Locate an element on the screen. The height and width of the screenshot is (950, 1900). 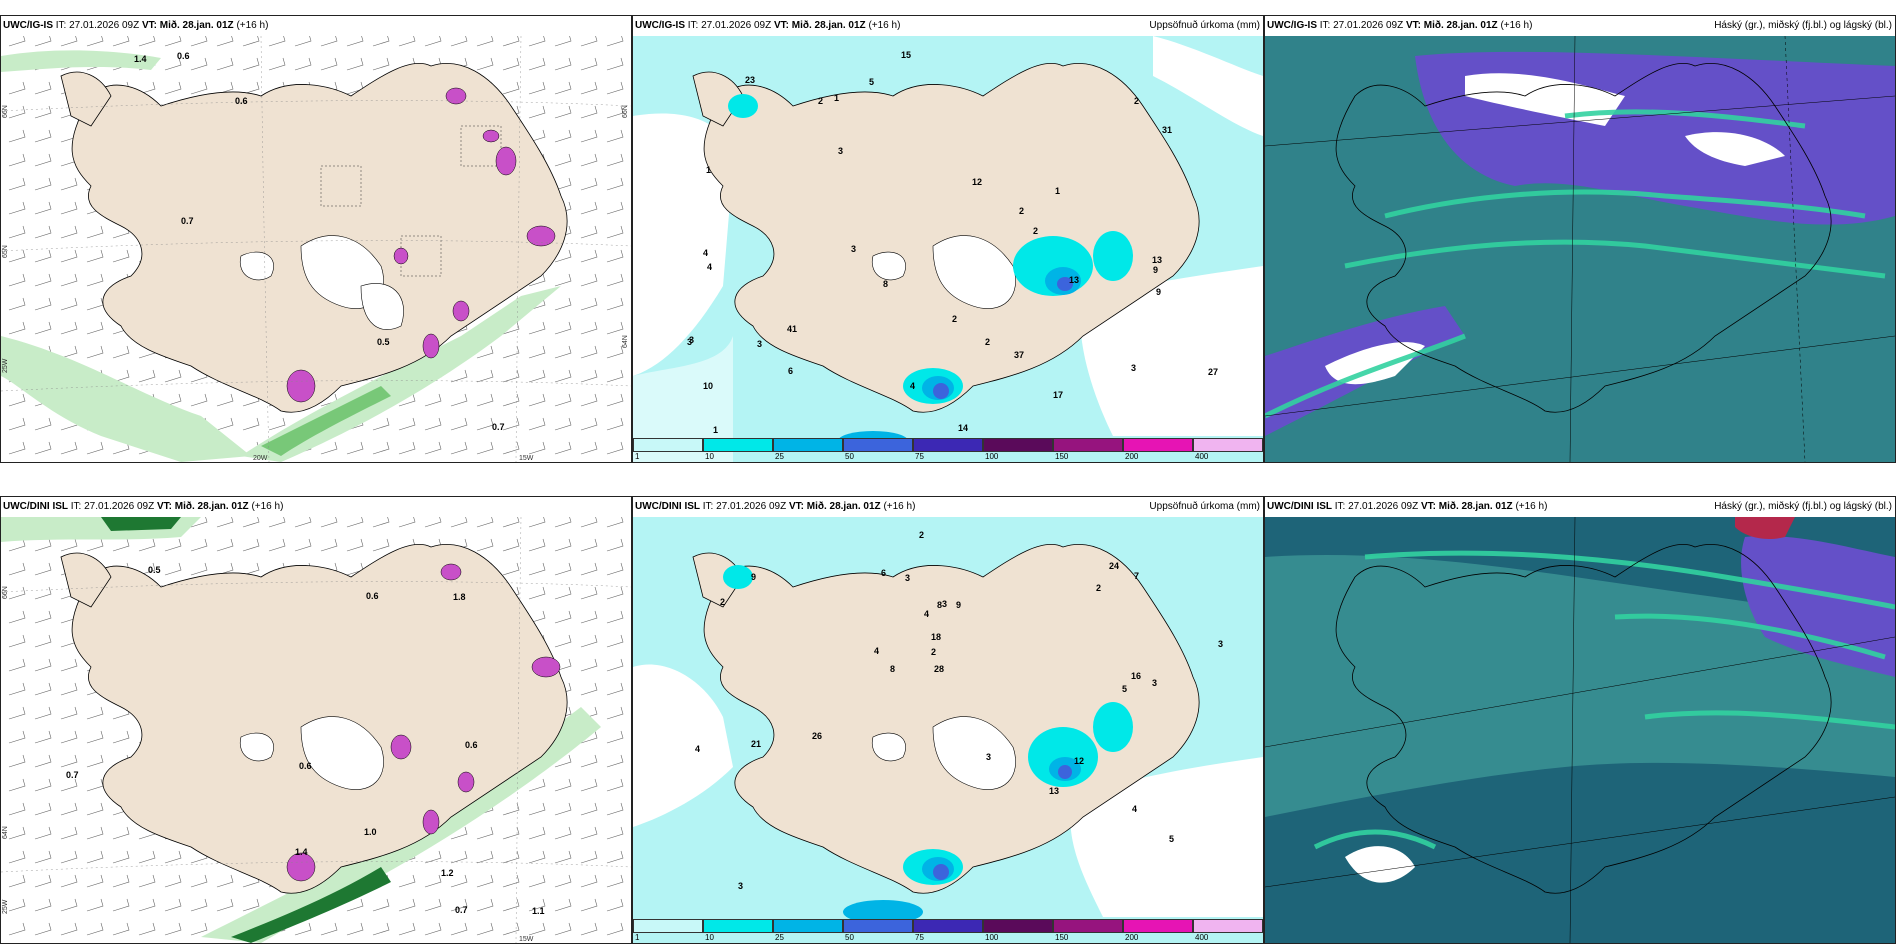
precip-colorbar: 1 10 25 50 75 100 150 200 400 is located at coordinates (948, 930).